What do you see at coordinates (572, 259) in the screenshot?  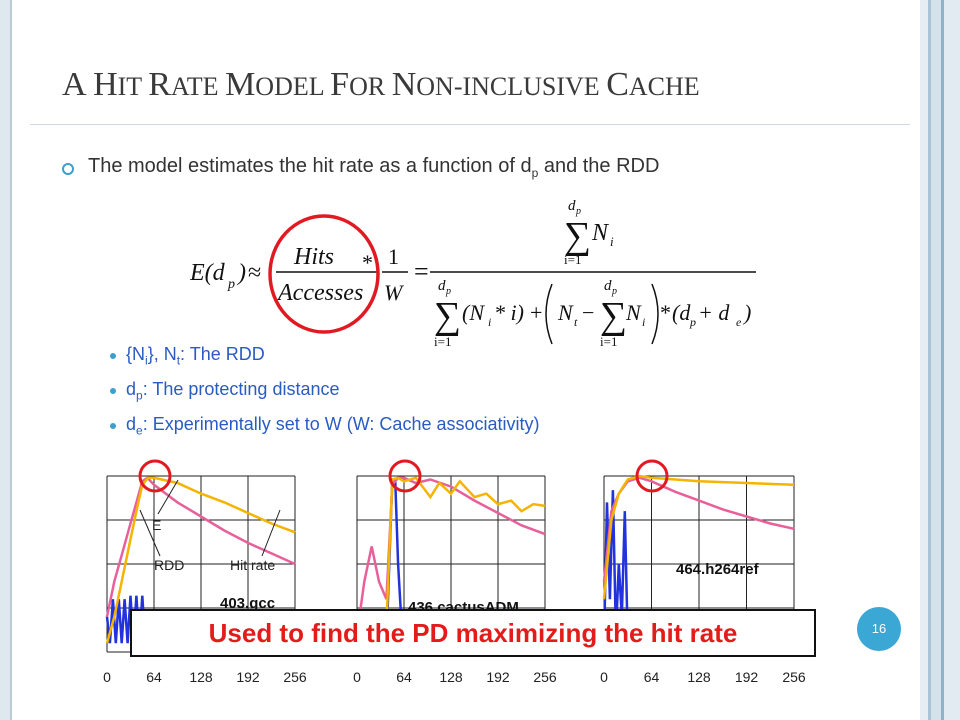 I see `num-i-eq-1: i=1` at bounding box center [572, 259].